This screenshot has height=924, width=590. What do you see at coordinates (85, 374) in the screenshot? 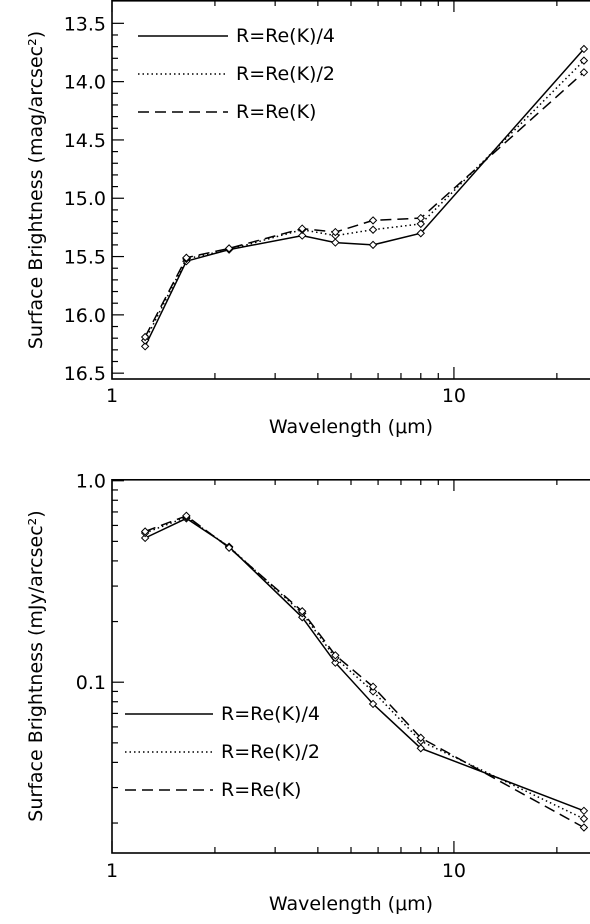
I see `y-tick-label: 16.5` at bounding box center [85, 374].